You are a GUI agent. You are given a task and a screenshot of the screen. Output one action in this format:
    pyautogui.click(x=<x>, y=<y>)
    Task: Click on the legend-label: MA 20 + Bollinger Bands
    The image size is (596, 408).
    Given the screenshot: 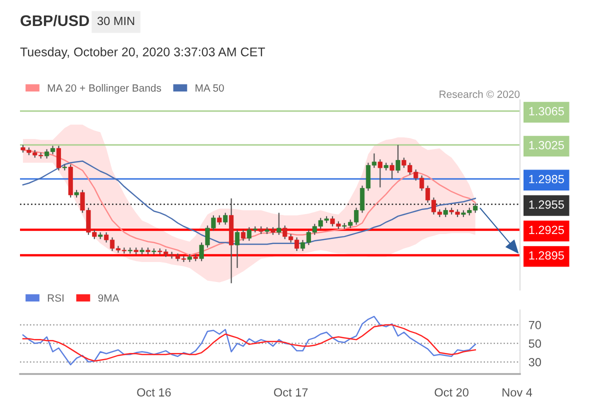 What is the action you would take?
    pyautogui.click(x=105, y=89)
    